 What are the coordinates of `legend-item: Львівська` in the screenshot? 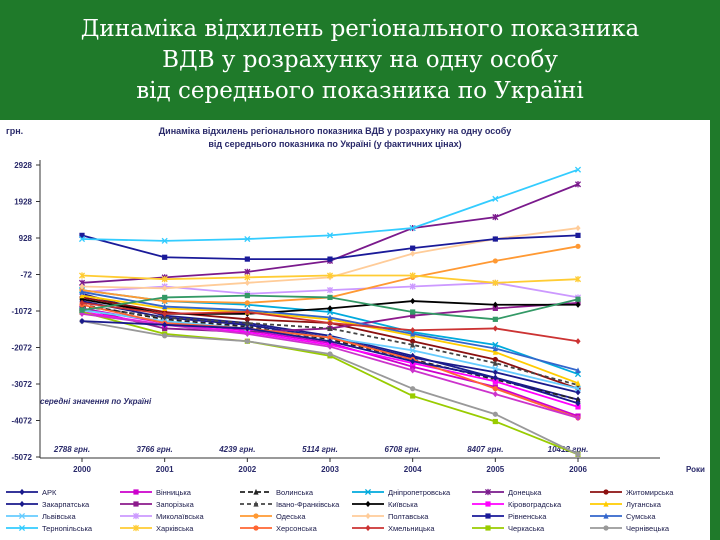 It's located at (41, 516).